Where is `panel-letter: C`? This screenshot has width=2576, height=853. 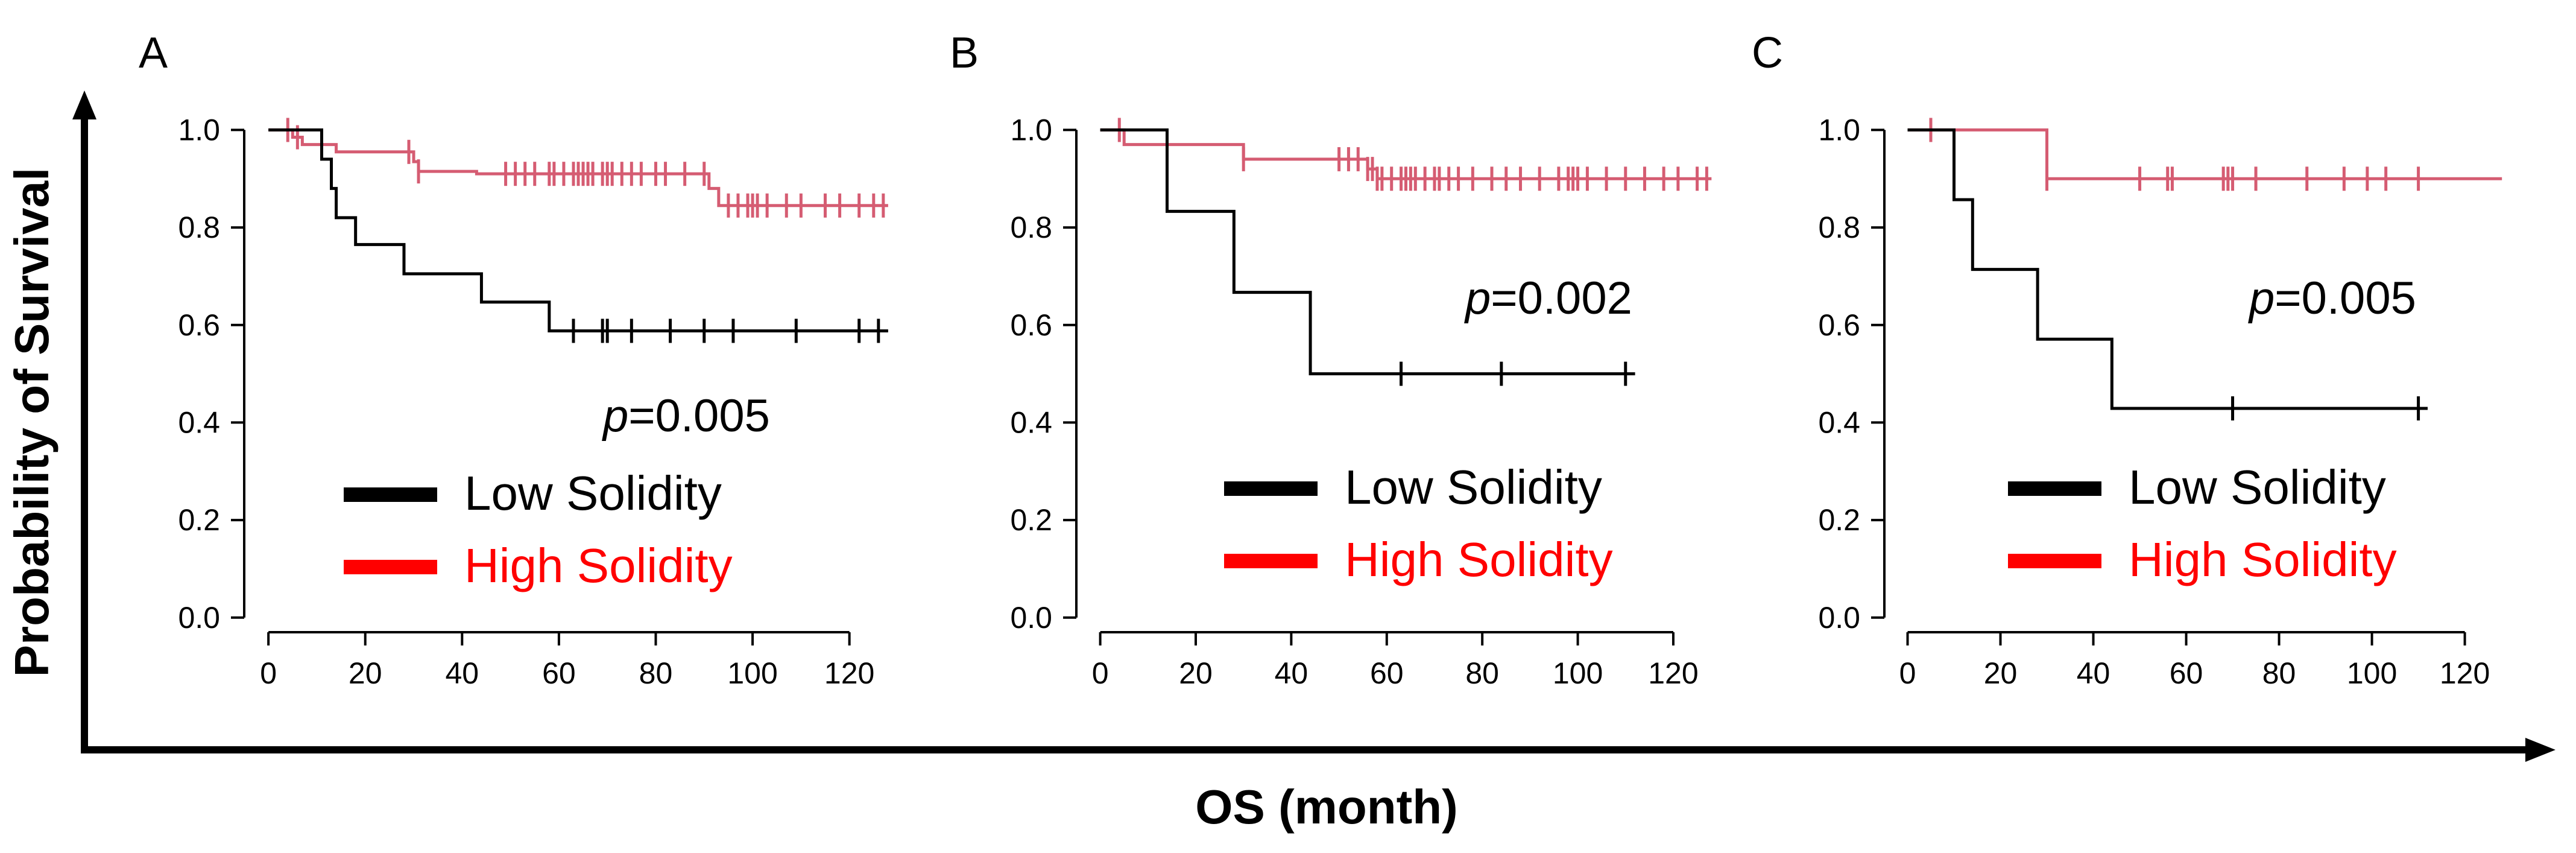
panel-letter: C is located at coordinates (1767, 53).